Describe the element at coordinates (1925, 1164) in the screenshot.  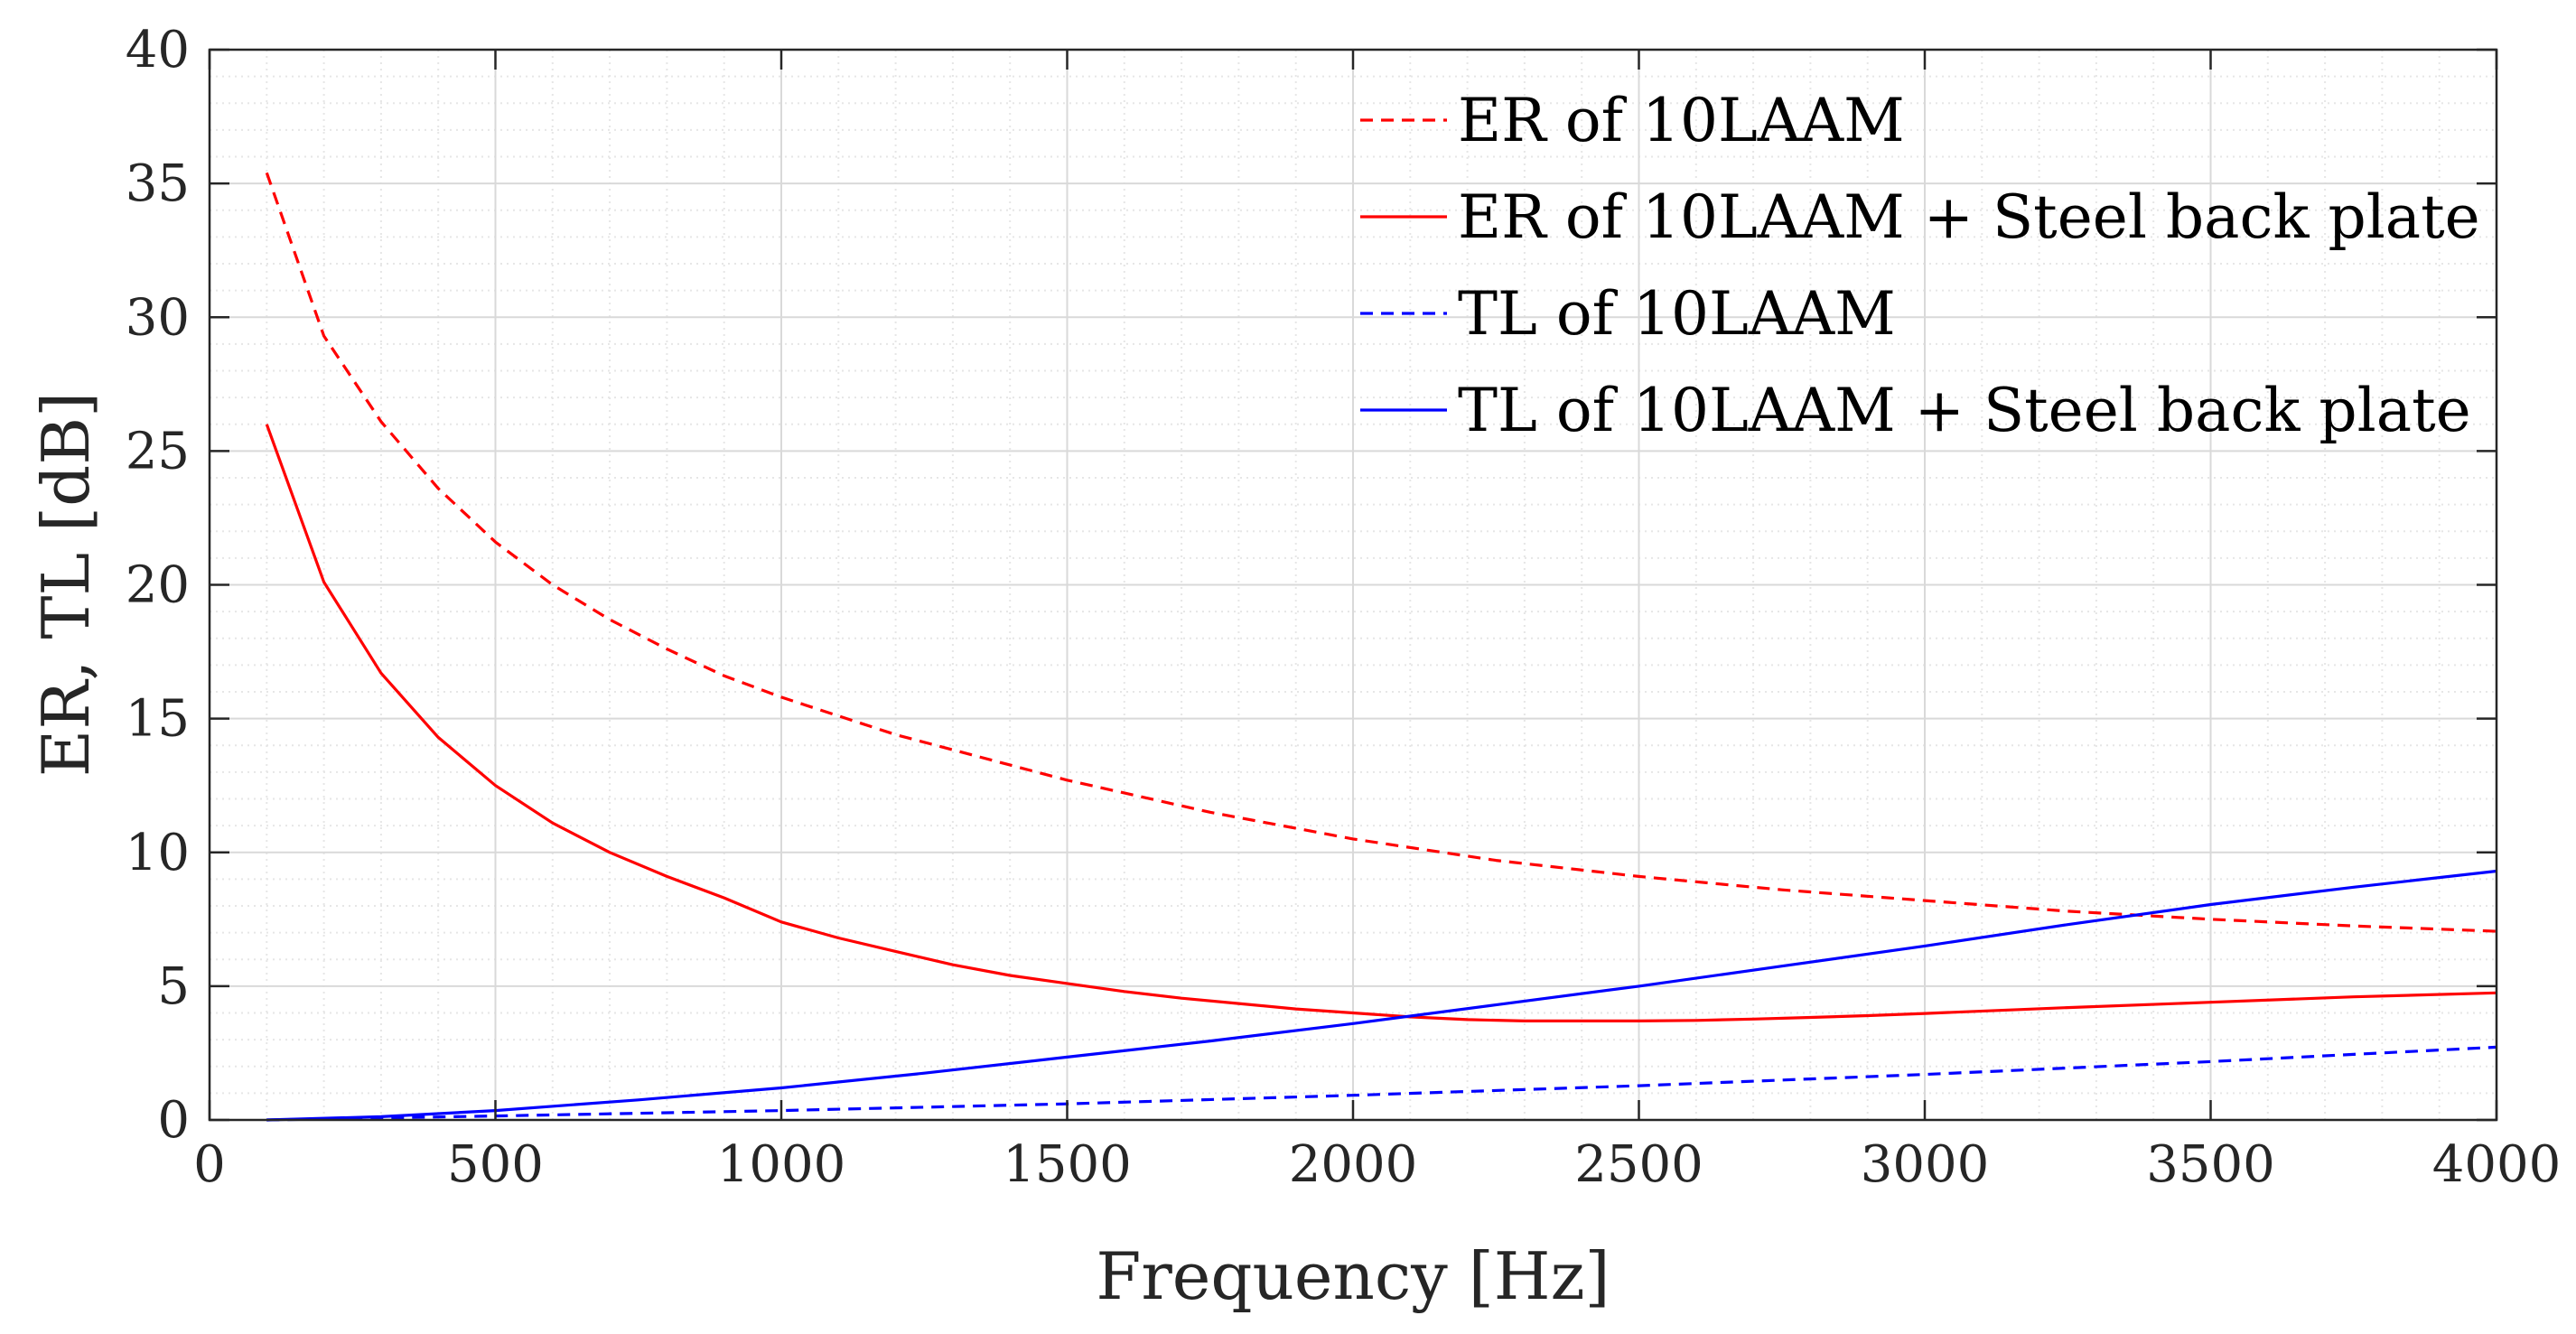
I see `x-tick-label: 3000` at that location.